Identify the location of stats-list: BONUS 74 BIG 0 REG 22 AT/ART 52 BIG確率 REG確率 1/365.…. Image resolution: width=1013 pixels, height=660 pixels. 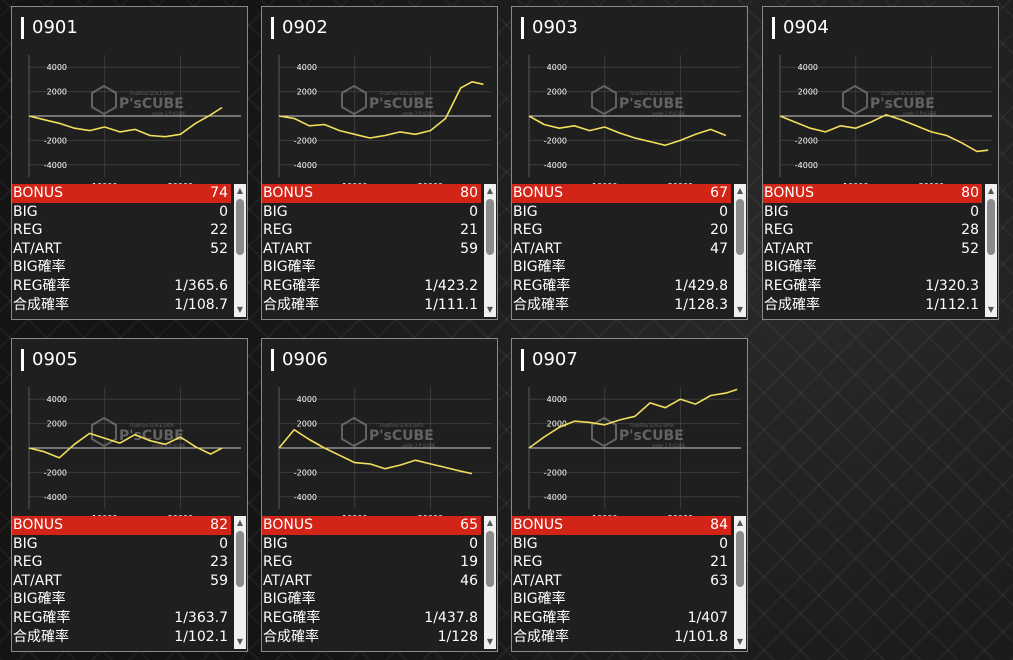
(129, 250).